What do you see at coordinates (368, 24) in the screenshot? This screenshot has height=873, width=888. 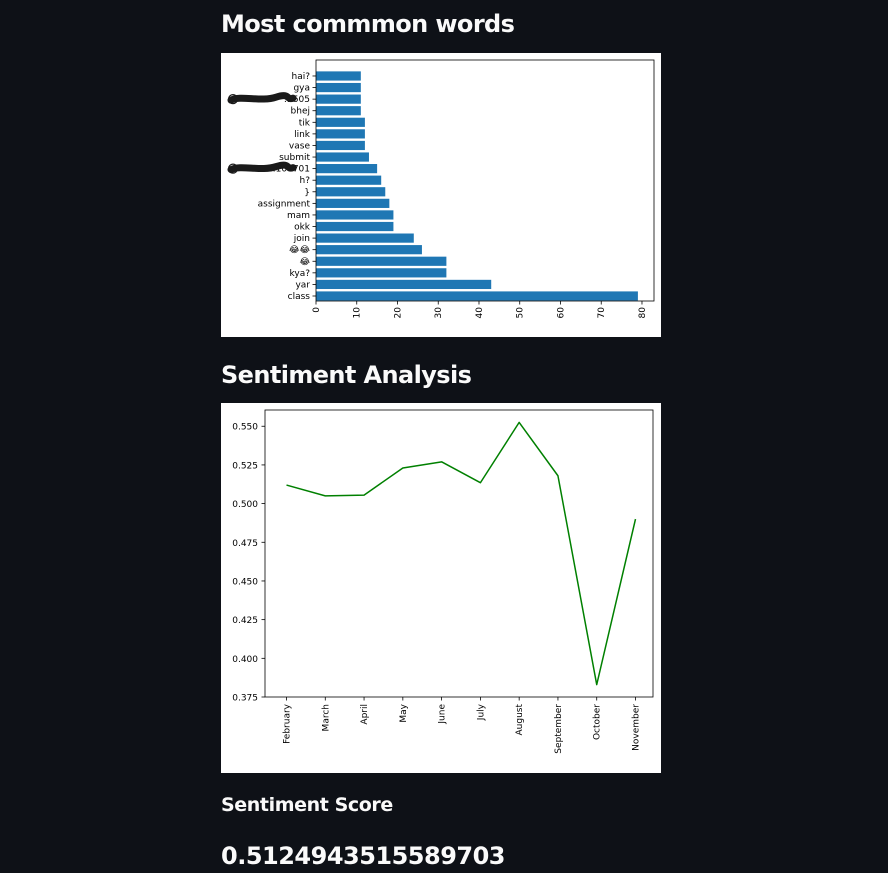 I see `common-words-heading: Most commmon words` at bounding box center [368, 24].